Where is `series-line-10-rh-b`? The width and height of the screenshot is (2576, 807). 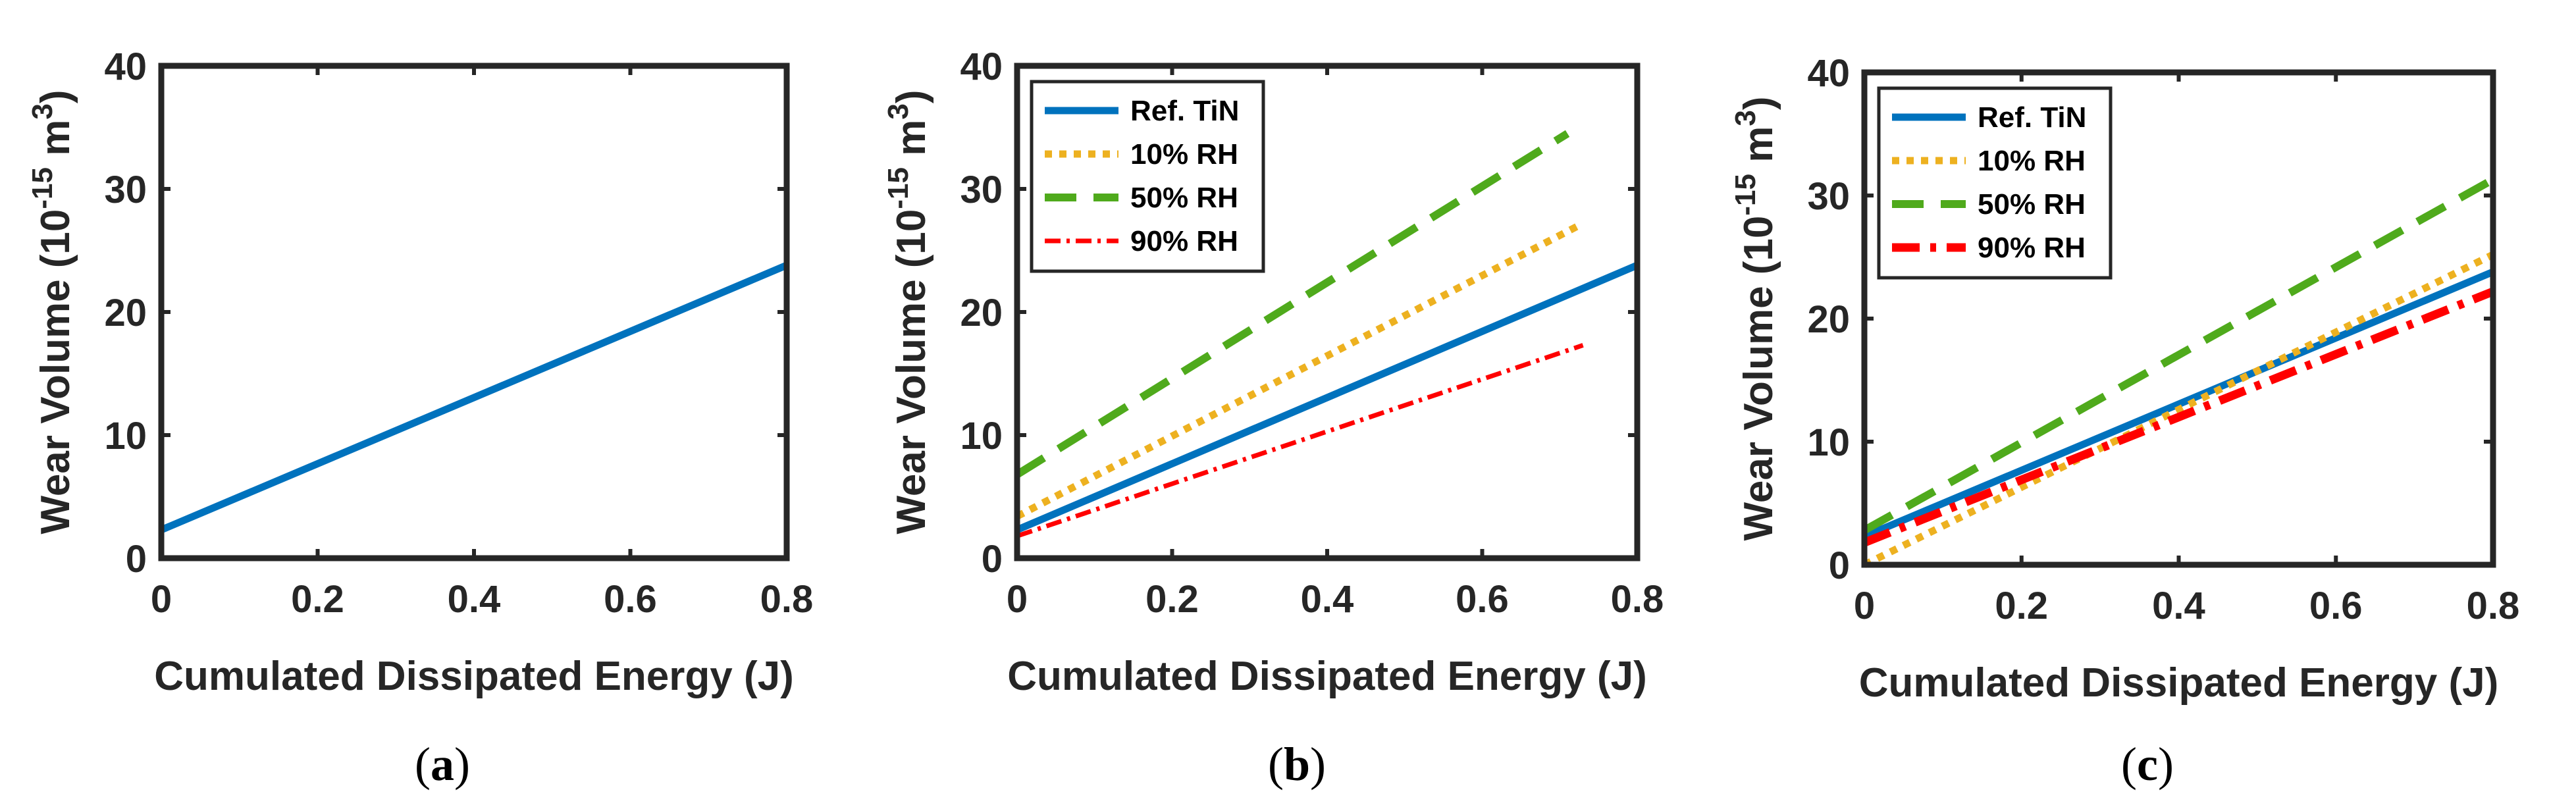 series-line-10-rh-b is located at coordinates (1300, 370).